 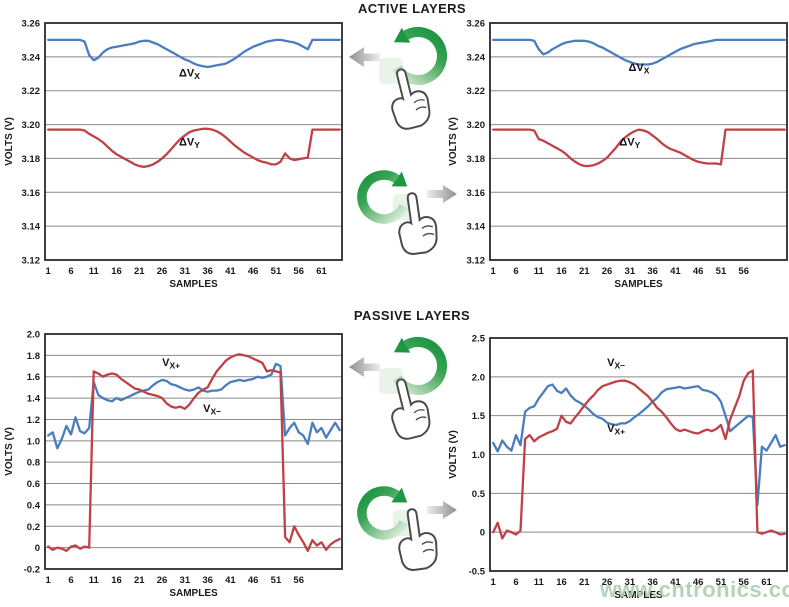 I want to click on watermark-text: www.cntronics.com, so click(x=694, y=589).